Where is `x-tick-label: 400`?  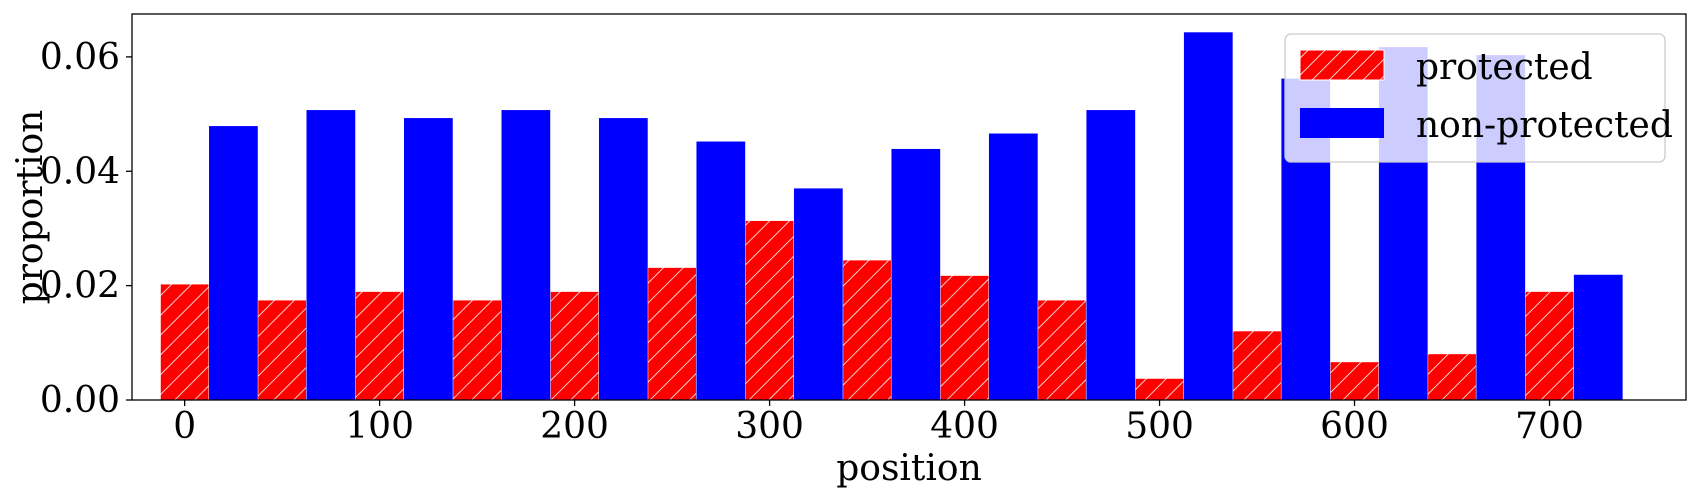 x-tick-label: 400 is located at coordinates (964, 426).